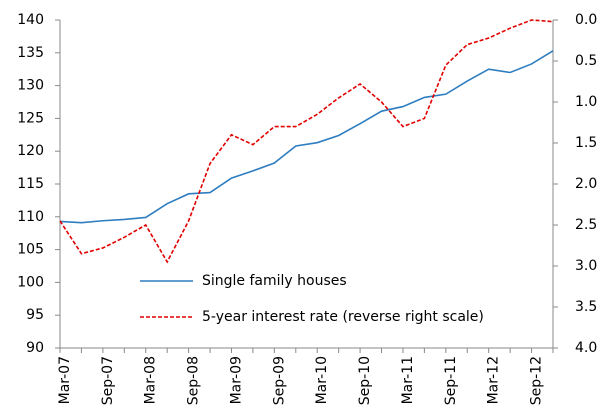 The image size is (601, 420). I want to click on x-tick-label: Mar-12, so click(494, 380).